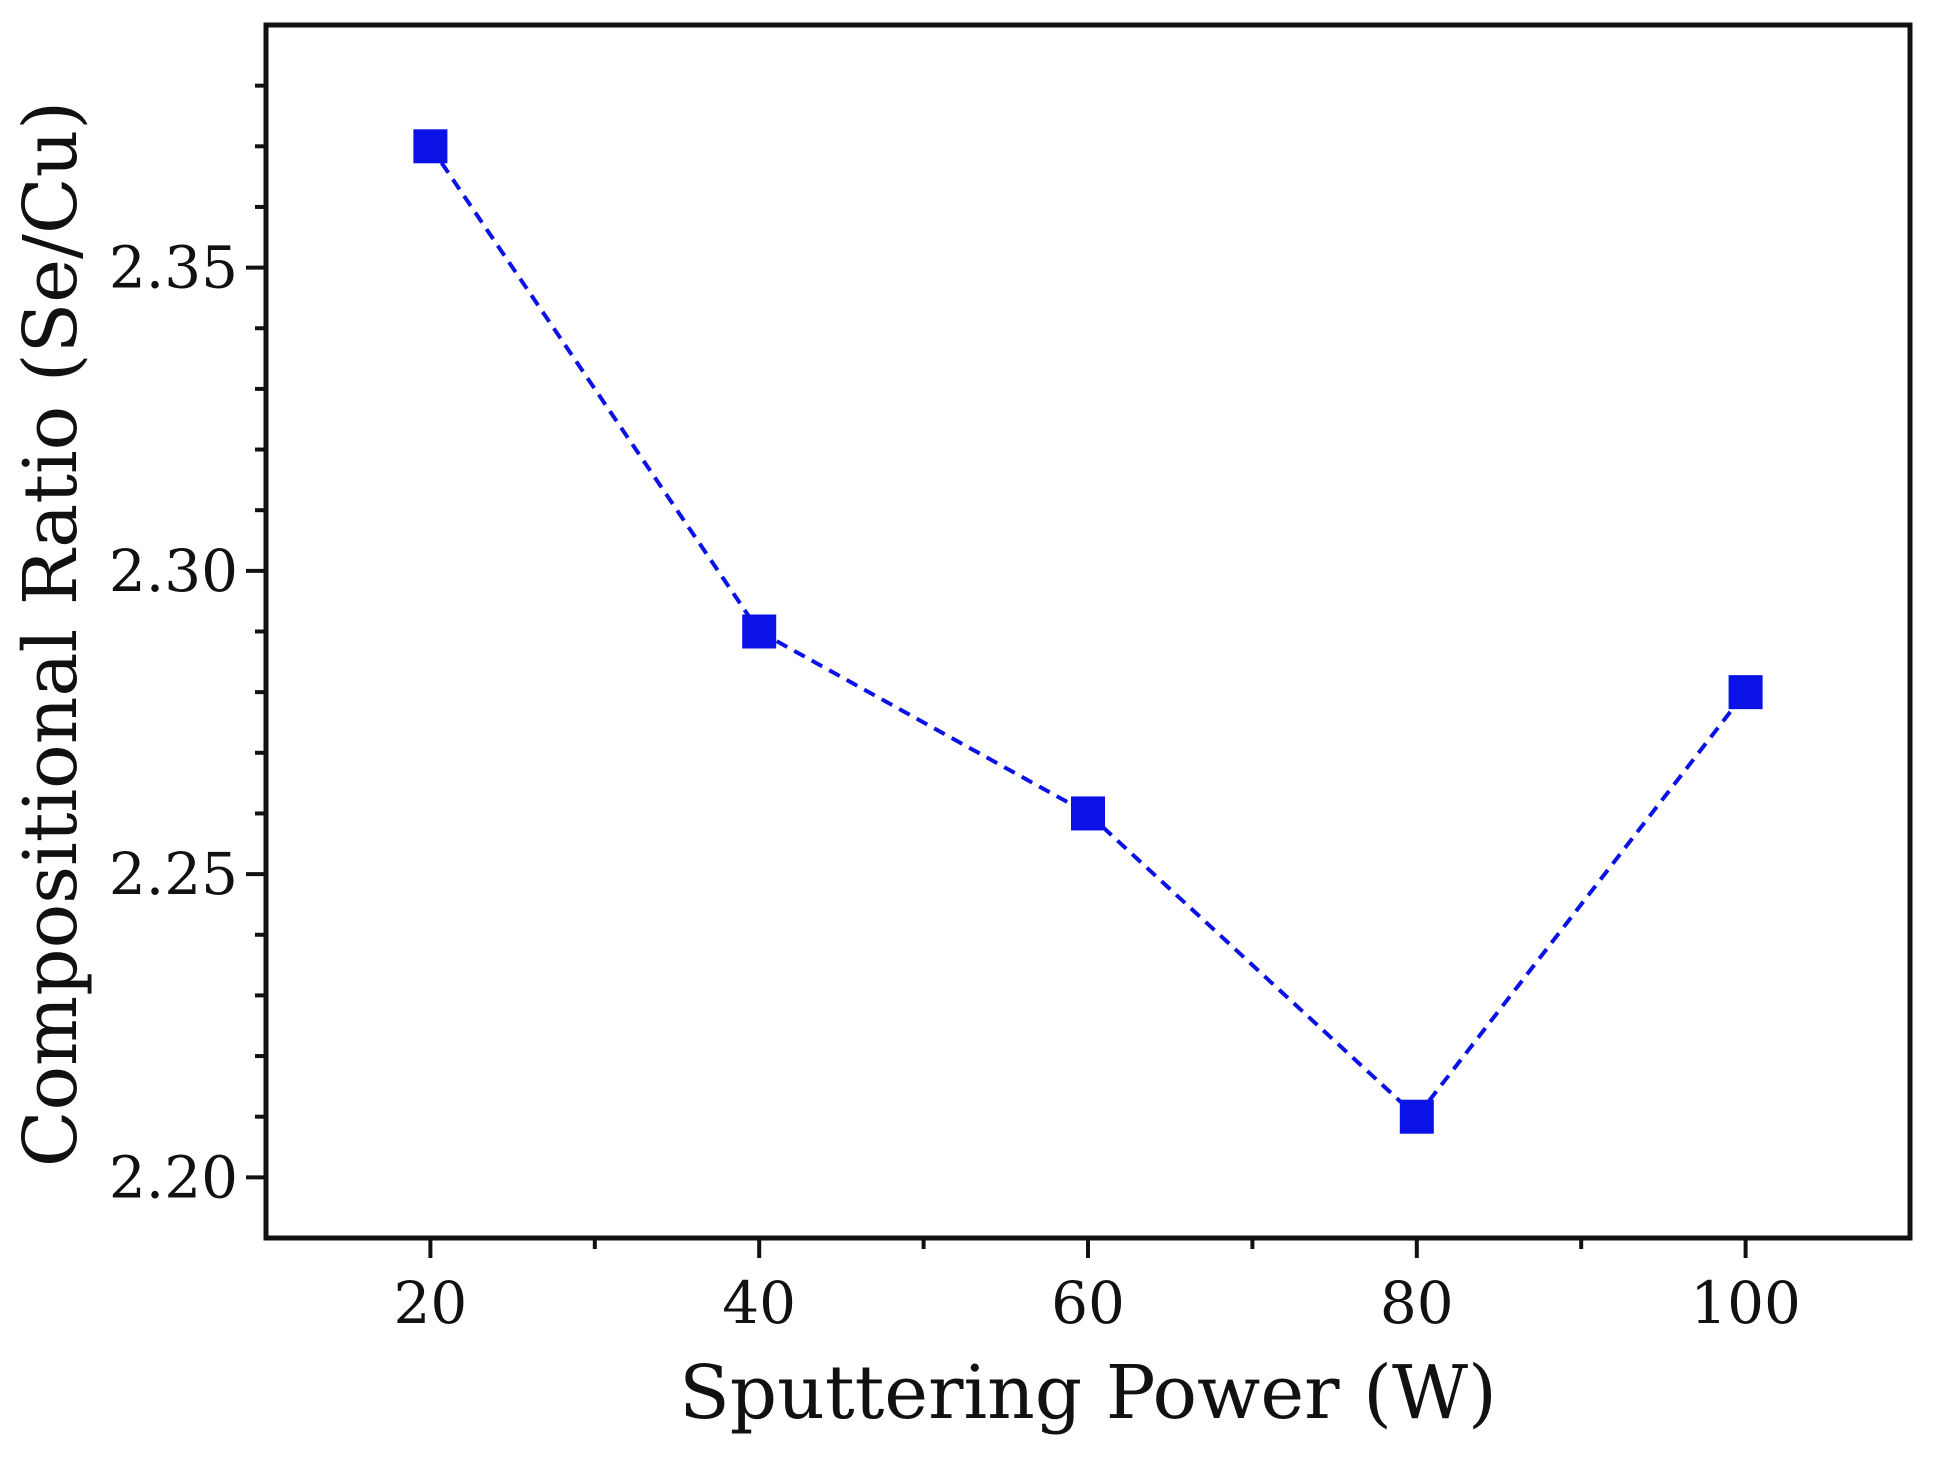 This screenshot has height=1467, width=1938. Describe the element at coordinates (1088, 1303) in the screenshot. I see `x-tick-label: 60` at that location.